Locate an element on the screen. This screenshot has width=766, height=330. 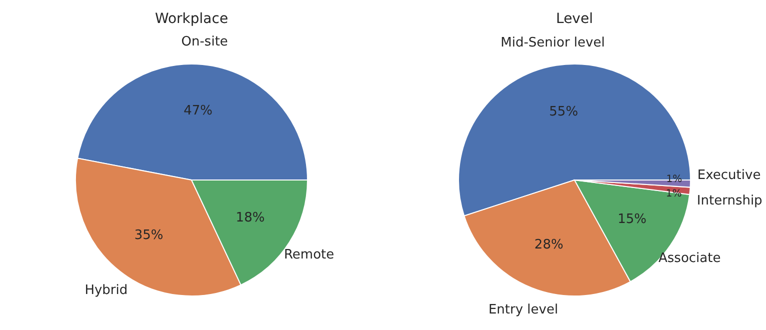
slice-label: Mid-Senior level is located at coordinates (552, 43).